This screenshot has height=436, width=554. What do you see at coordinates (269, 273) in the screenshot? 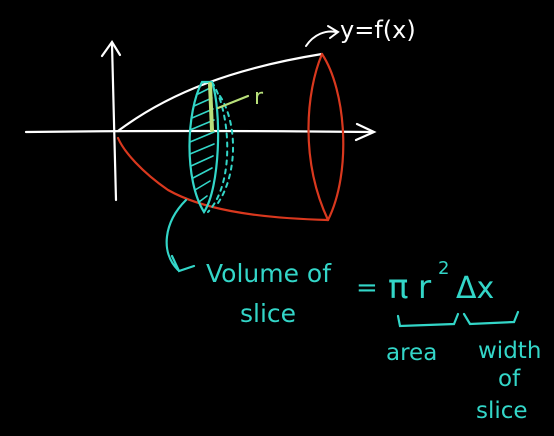
I see `volume-label-line1: Volume of` at bounding box center [269, 273].